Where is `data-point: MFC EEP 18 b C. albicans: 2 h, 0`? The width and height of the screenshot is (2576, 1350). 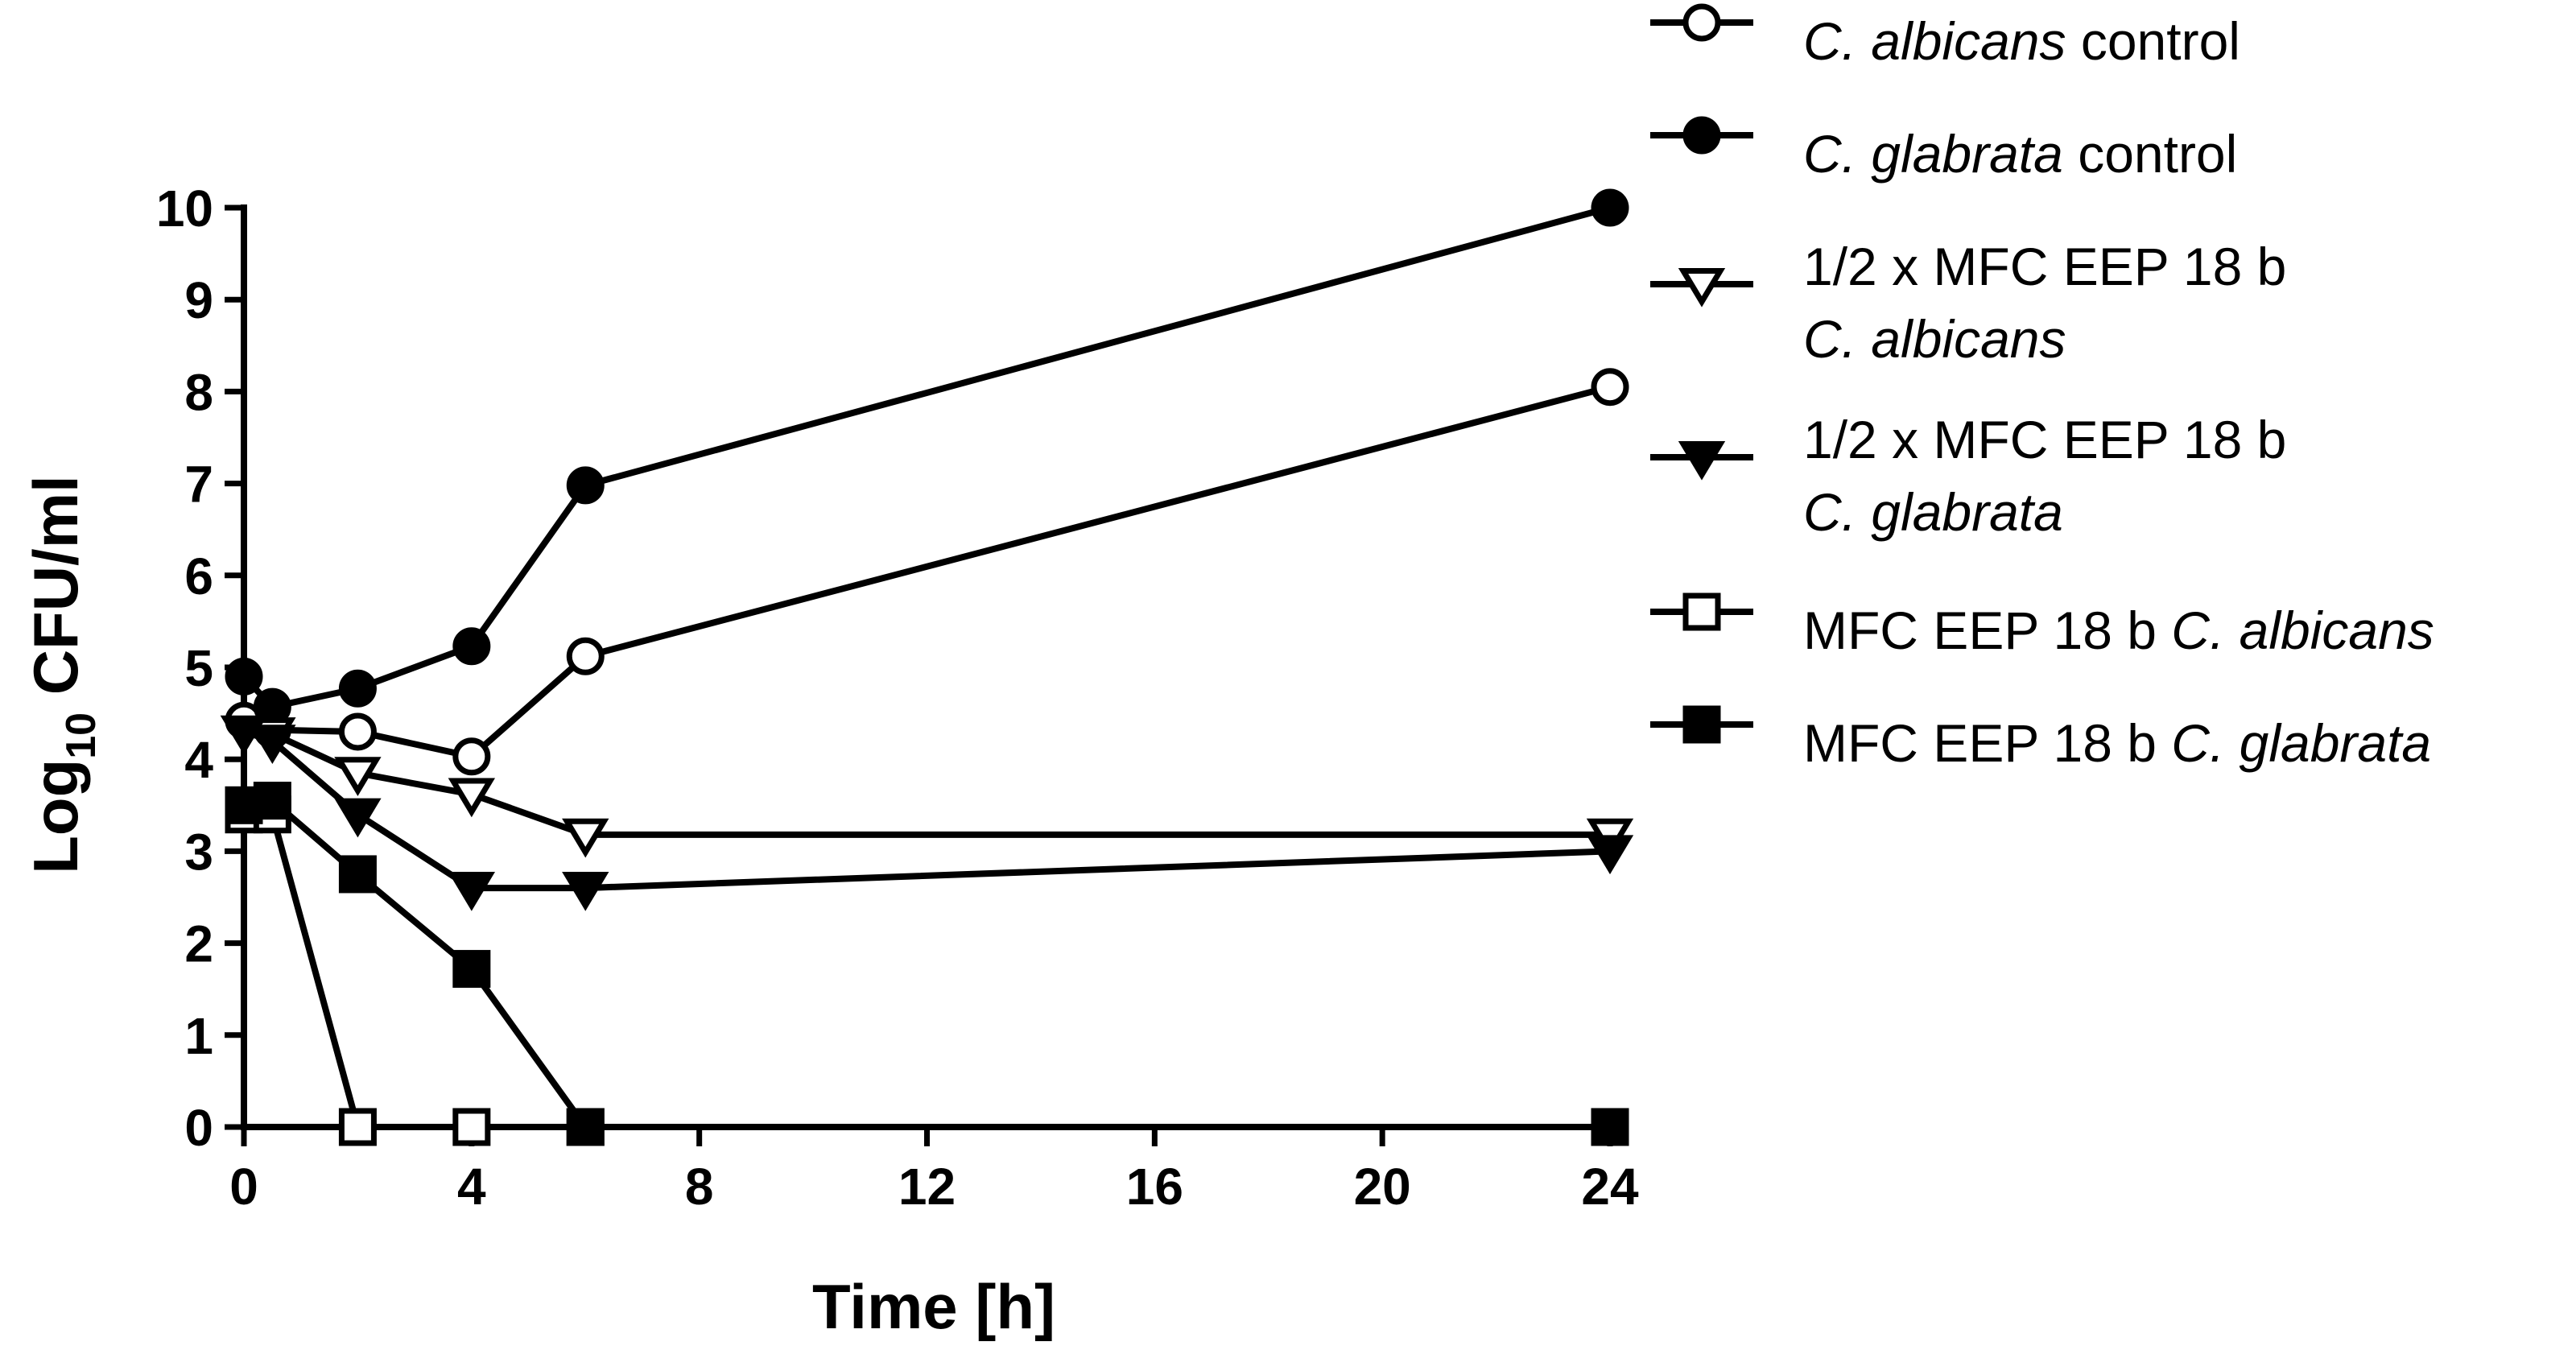 data-point: MFC EEP 18 b C. albicans: 2 h, 0 is located at coordinates (357, 1127).